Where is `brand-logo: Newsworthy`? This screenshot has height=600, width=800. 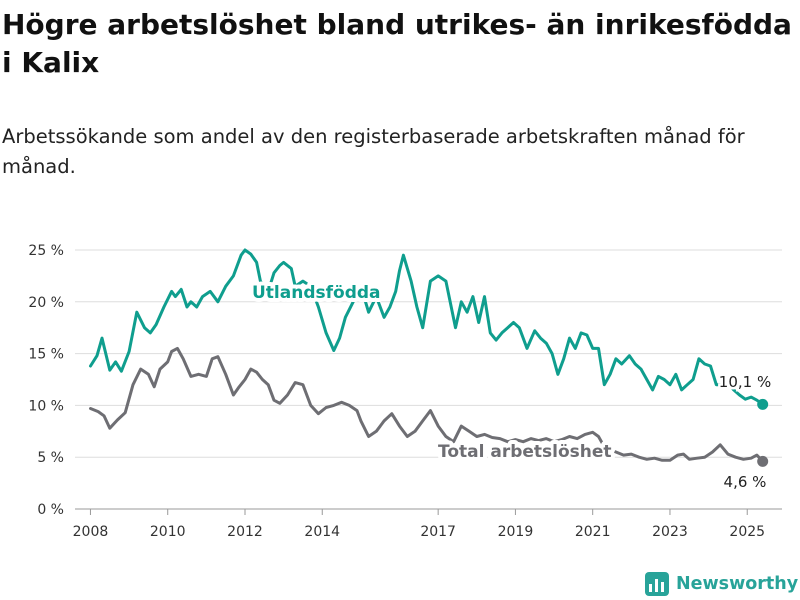 brand-logo: Newsworthy is located at coordinates (721, 584).